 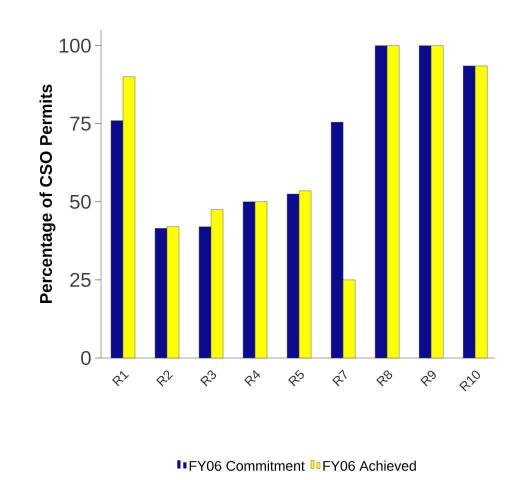 I want to click on x-tick-label: R9, so click(x=428, y=378).